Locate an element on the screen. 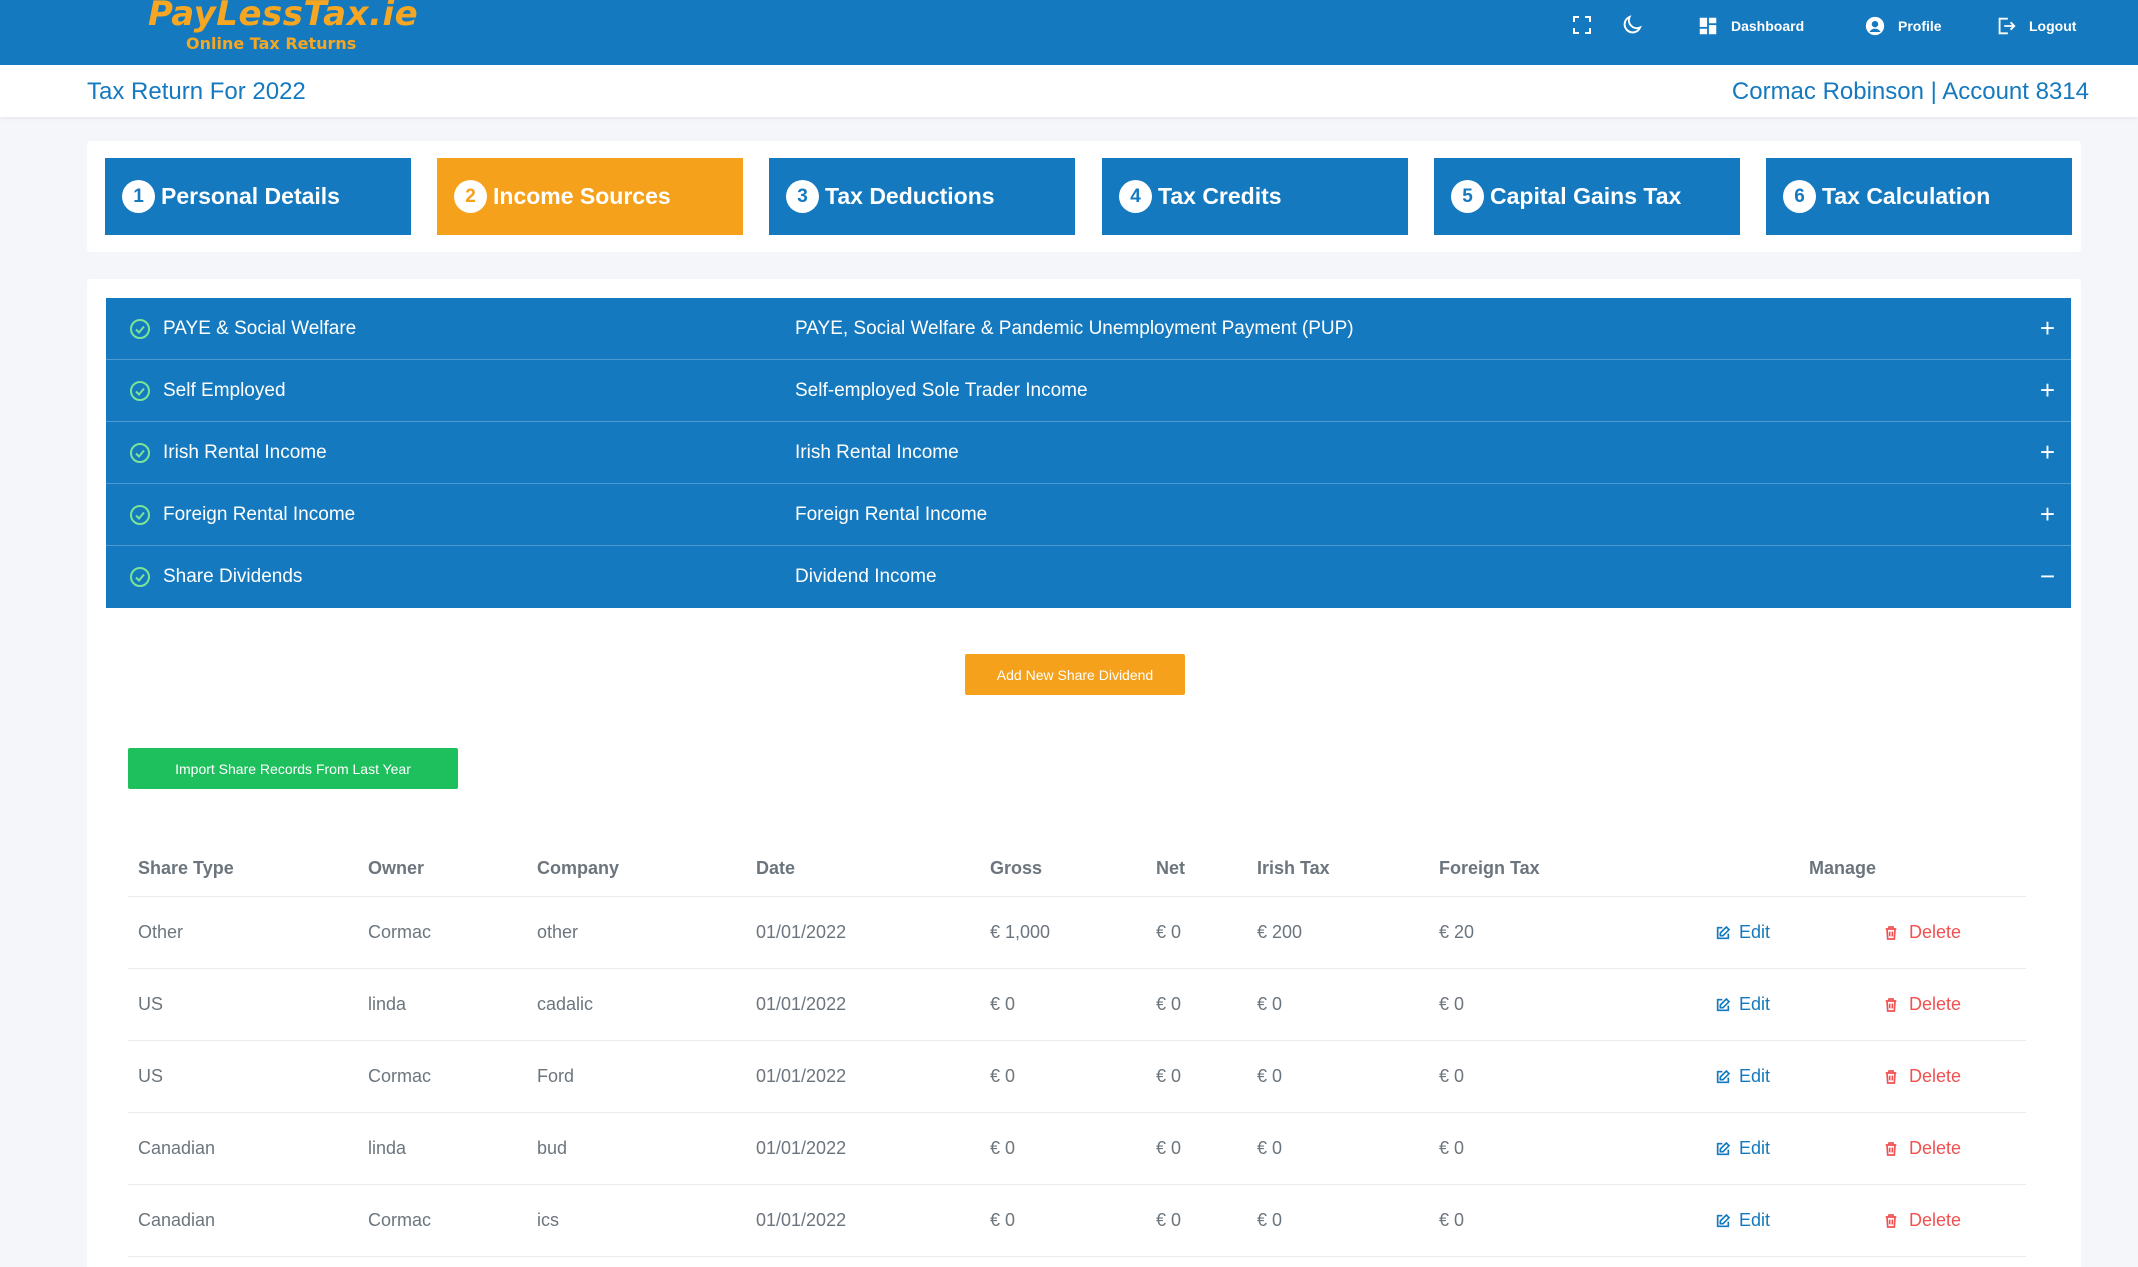 This screenshot has width=2138, height=1267. col-header-foreign-tax: Foreign Tax is located at coordinates (1489, 868).